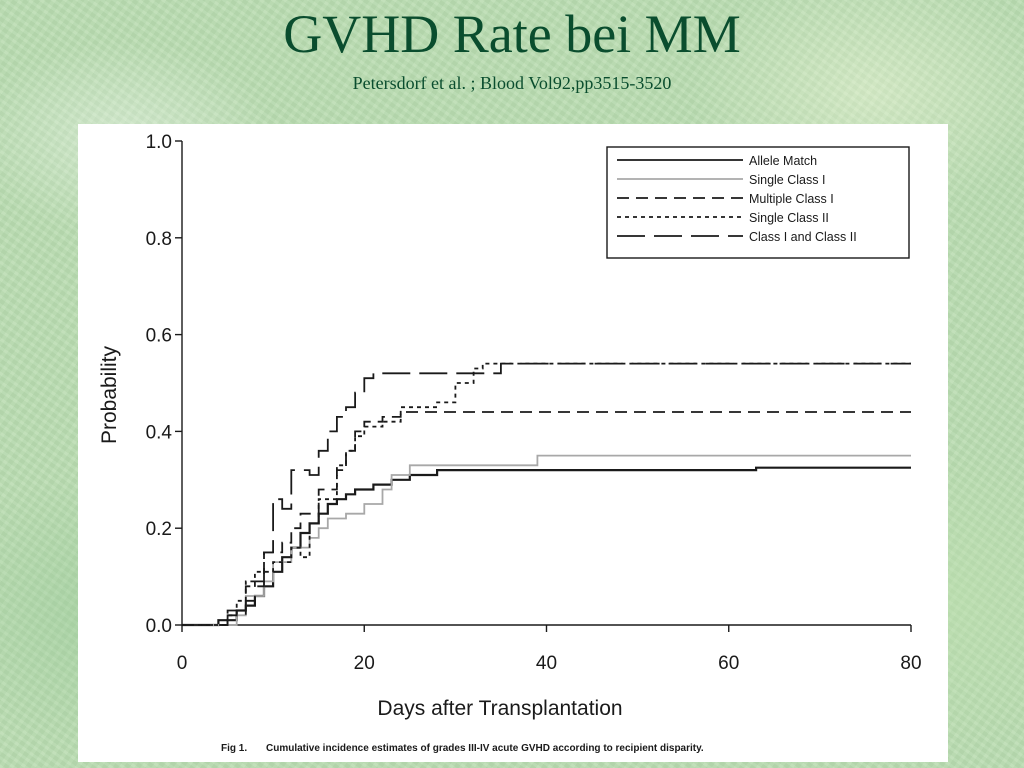  Describe the element at coordinates (728, 663) in the screenshot. I see `x-tick-label: 60` at that location.